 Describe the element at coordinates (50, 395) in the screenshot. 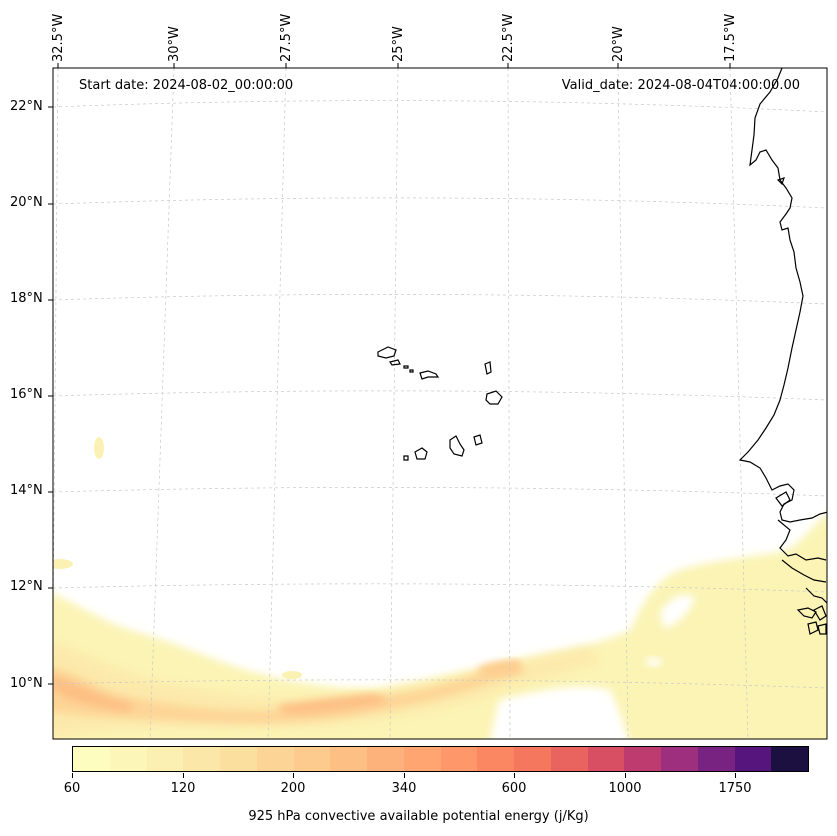

I see `lat-ticks` at that location.